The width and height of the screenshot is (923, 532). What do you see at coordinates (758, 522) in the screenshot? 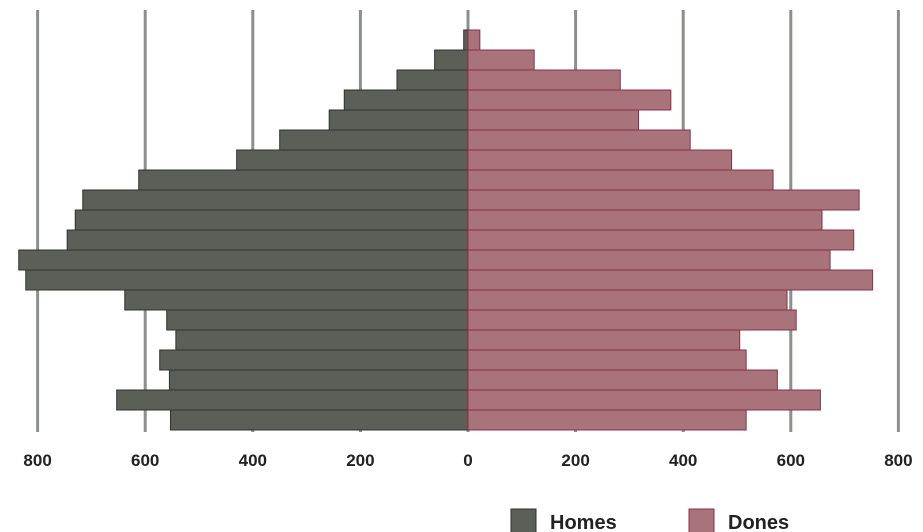
I see `legend-label-dones: Dones` at bounding box center [758, 522].